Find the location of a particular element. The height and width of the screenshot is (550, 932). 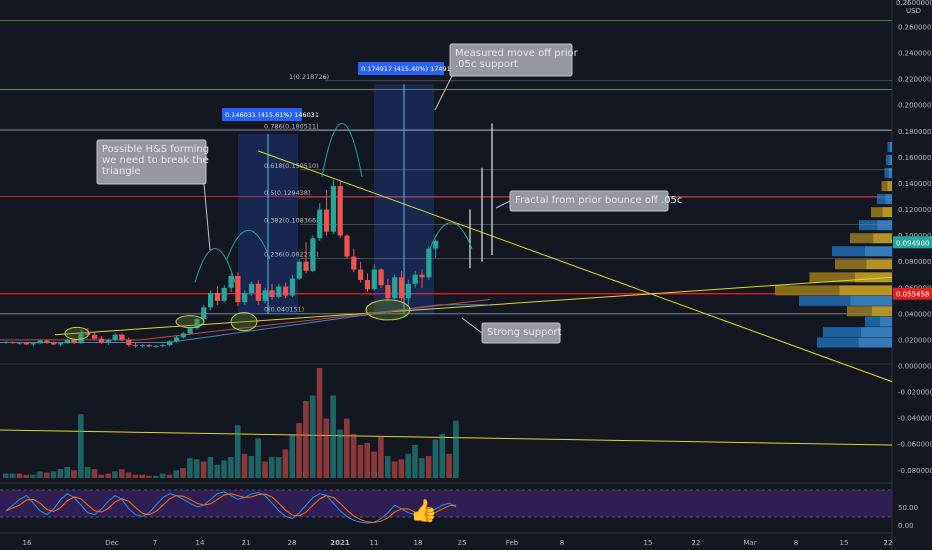

fractal-callout-text: Fractal from prior bounce off .05c is located at coordinates (598, 200).